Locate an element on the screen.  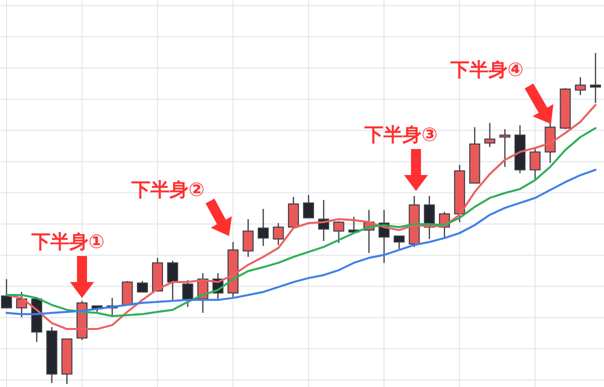
annotation: 下半身③ is located at coordinates (400, 135).